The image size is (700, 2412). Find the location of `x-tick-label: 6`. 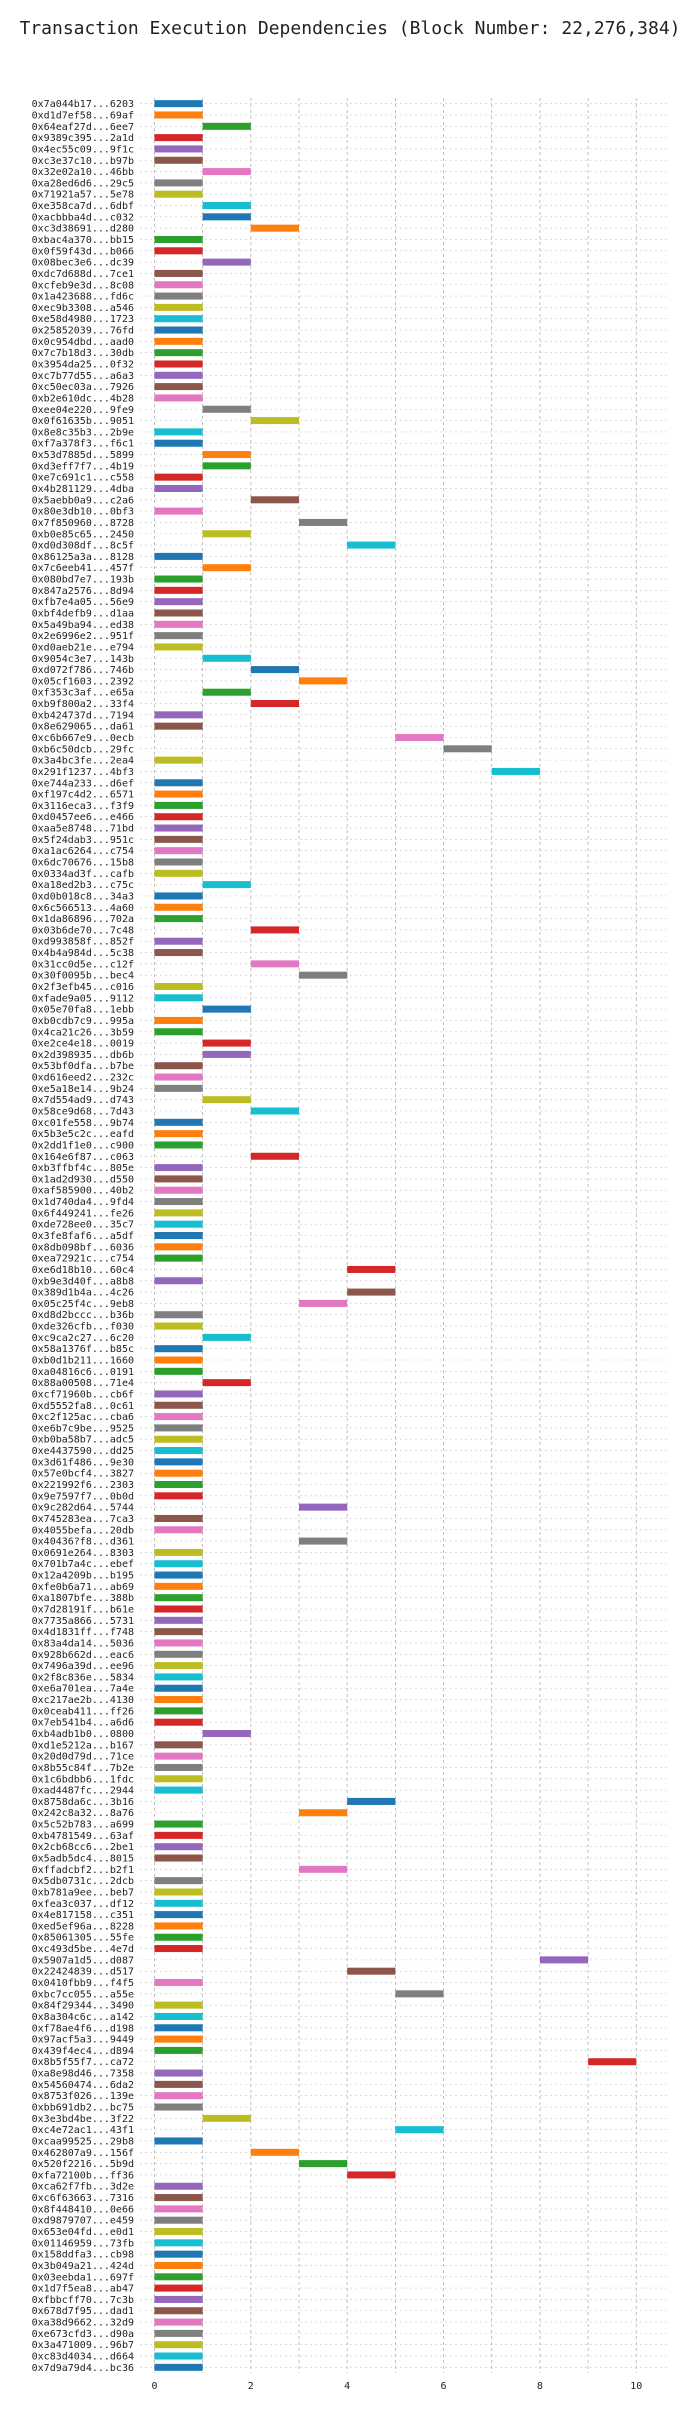

x-tick-label: 6 is located at coordinates (444, 2386).